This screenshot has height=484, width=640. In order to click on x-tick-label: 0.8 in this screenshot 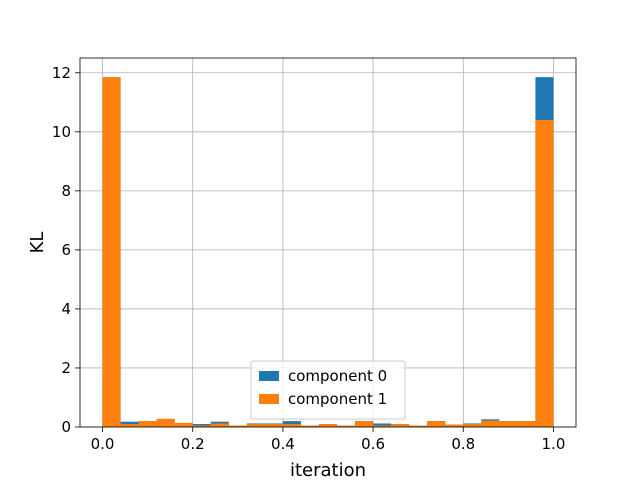, I will do `click(463, 444)`.